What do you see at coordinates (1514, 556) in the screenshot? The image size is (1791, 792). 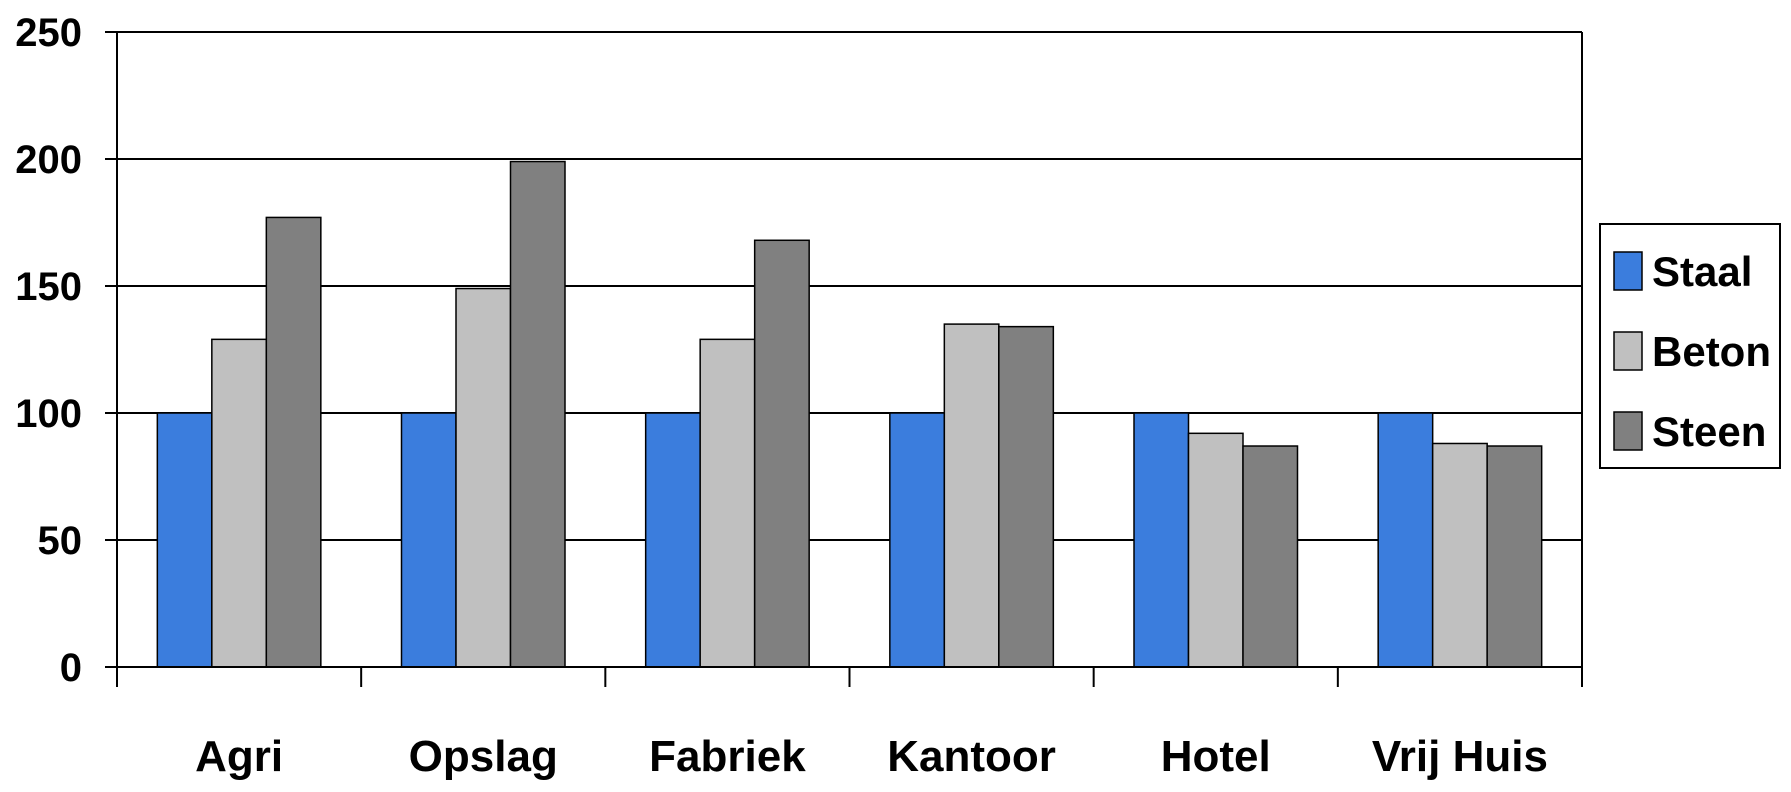 I see `bar-steen-vrij-huis` at bounding box center [1514, 556].